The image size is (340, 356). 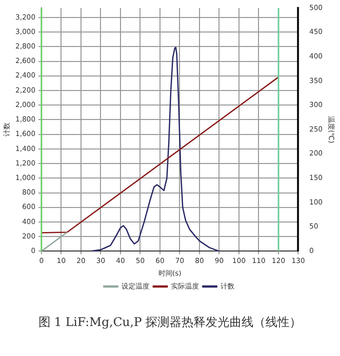 I want to click on caption: 图 1 LiF:Mg,Cu,P 探测器热释发光曲线（线性）, so click(x=170, y=322).